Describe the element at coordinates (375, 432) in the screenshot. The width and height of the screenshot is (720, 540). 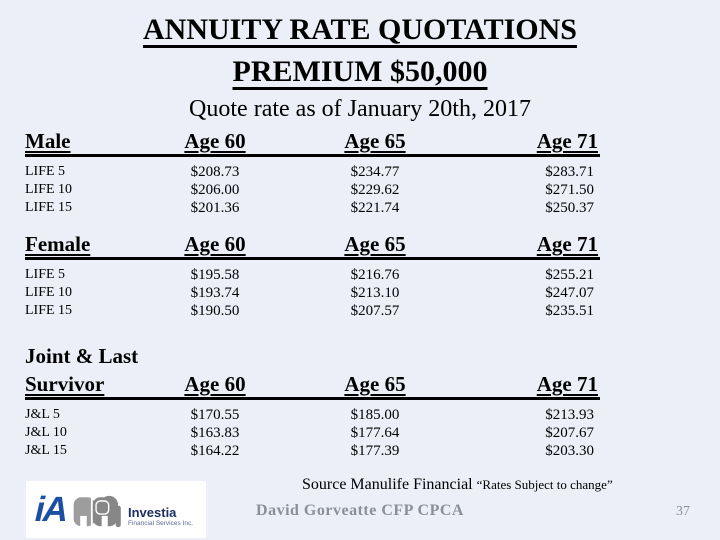
I see `rate-value: $177.64` at that location.